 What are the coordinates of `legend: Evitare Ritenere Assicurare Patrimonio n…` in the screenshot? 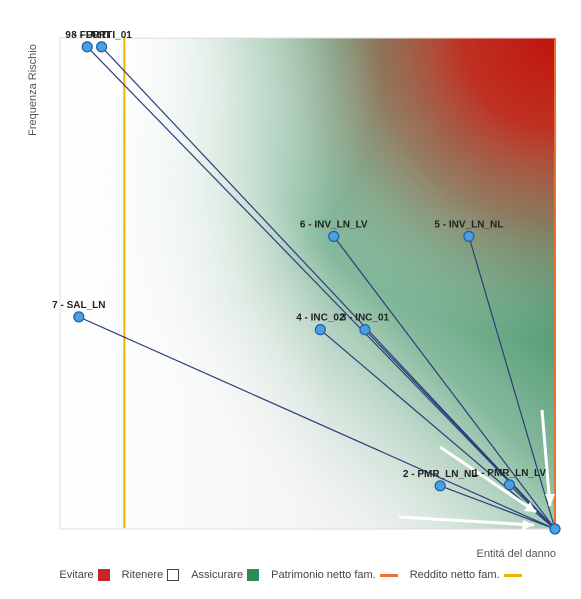 It's located at (290, 575).